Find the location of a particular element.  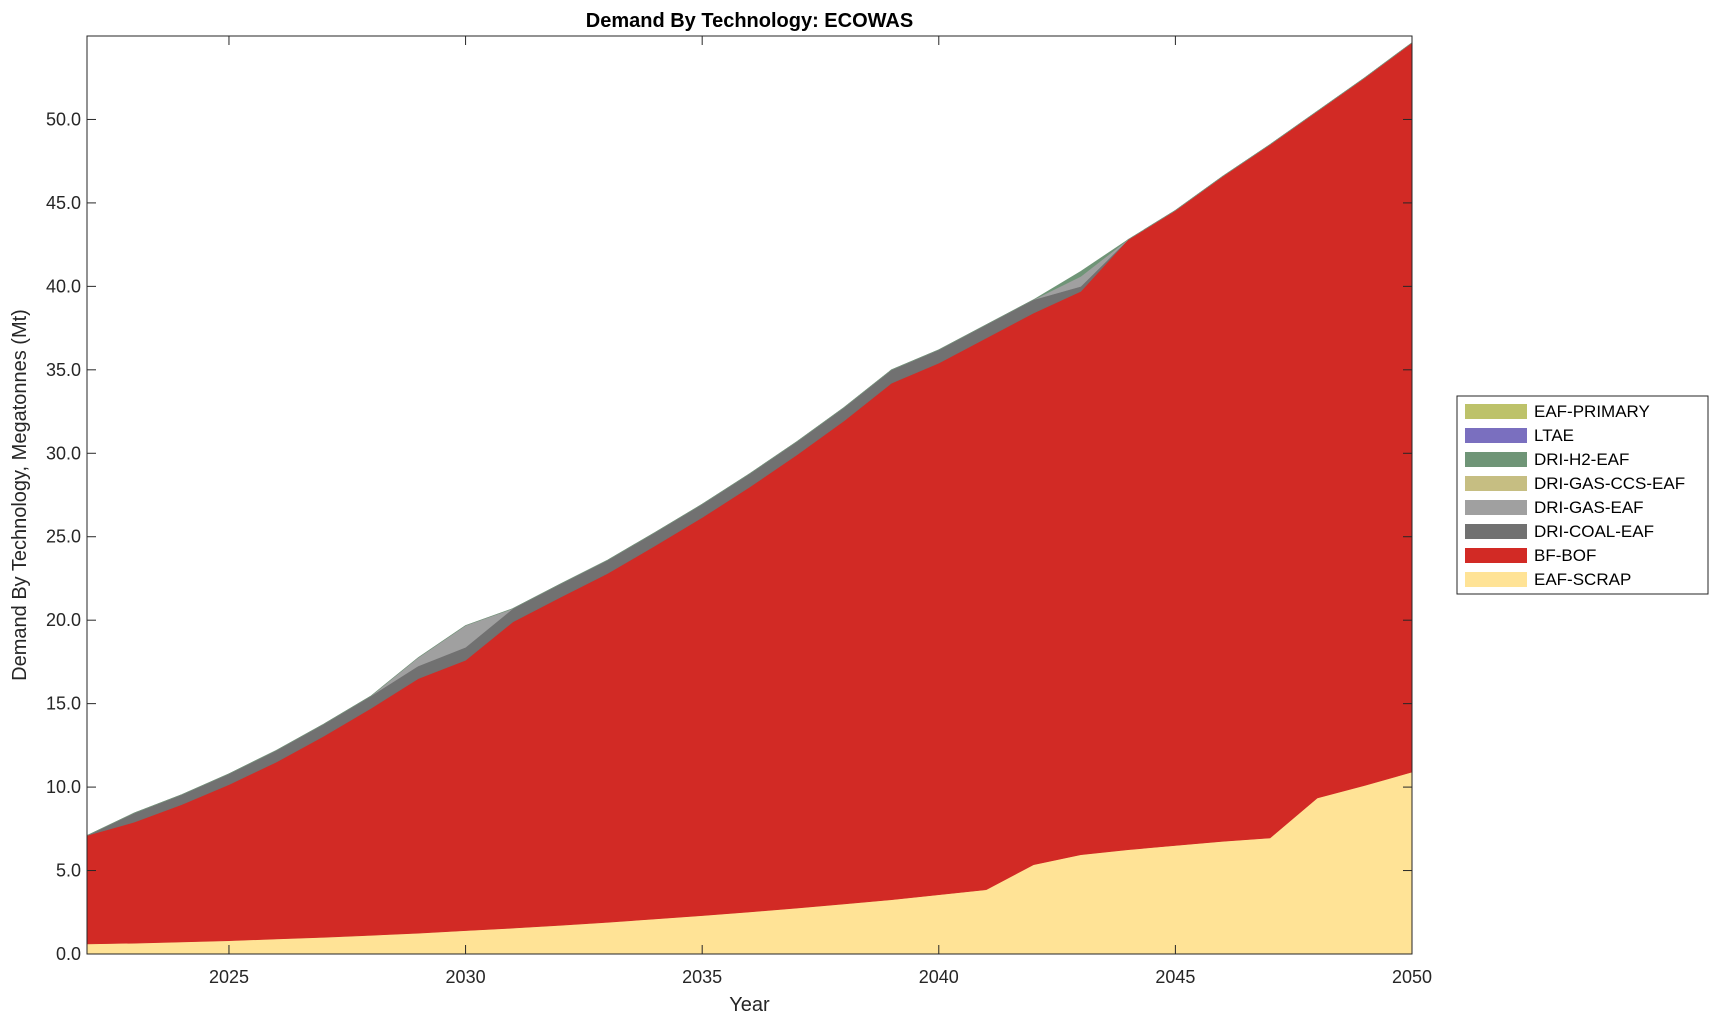

y-tick-label: 50.0 is located at coordinates (63, 119).